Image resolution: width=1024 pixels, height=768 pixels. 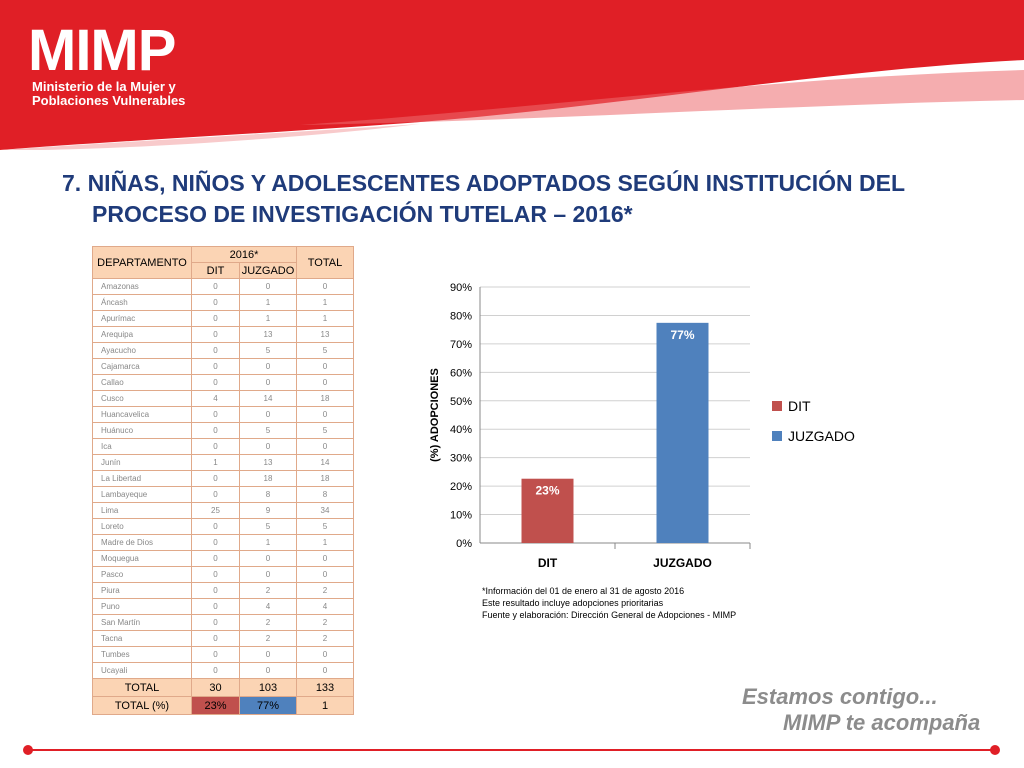 What do you see at coordinates (325, 606) in the screenshot?
I see `total-cell: 4` at bounding box center [325, 606].